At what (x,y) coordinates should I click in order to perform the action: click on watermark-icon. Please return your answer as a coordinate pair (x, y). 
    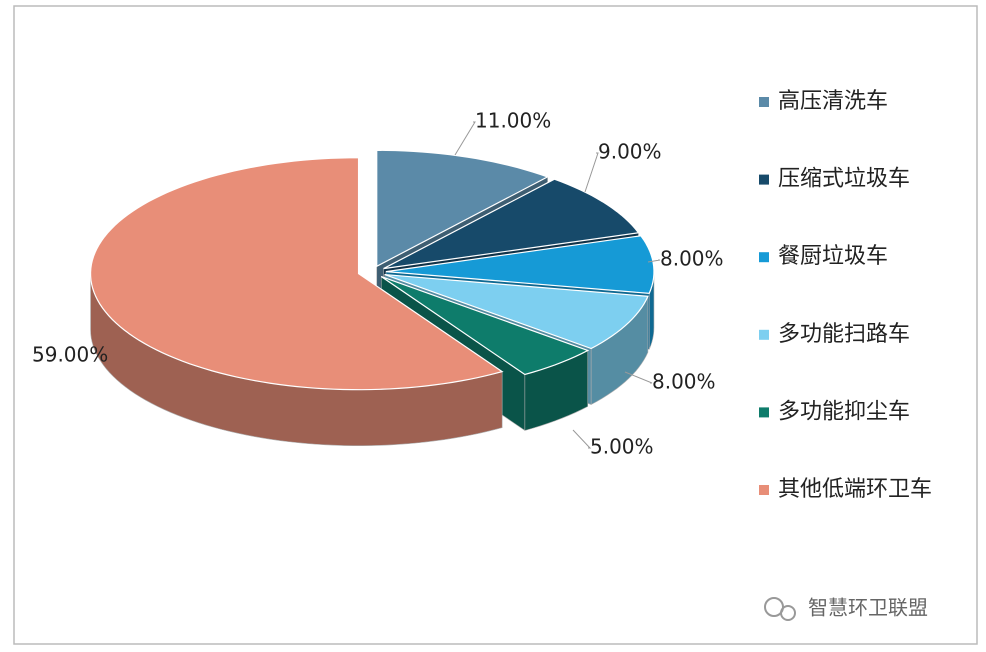
    Looking at the image, I should click on (780, 609).